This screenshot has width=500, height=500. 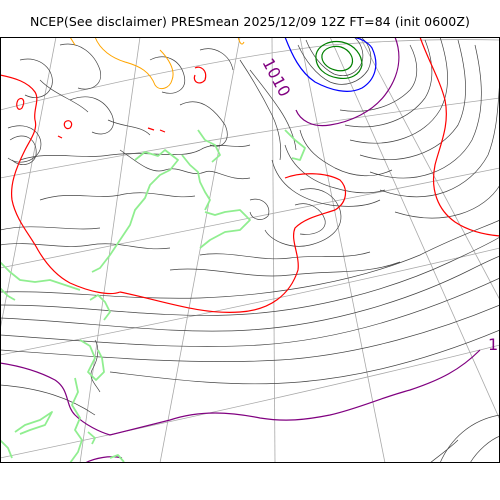 What do you see at coordinates (250, 75) in the screenshot?
I see `parallel-line` at bounding box center [250, 75].